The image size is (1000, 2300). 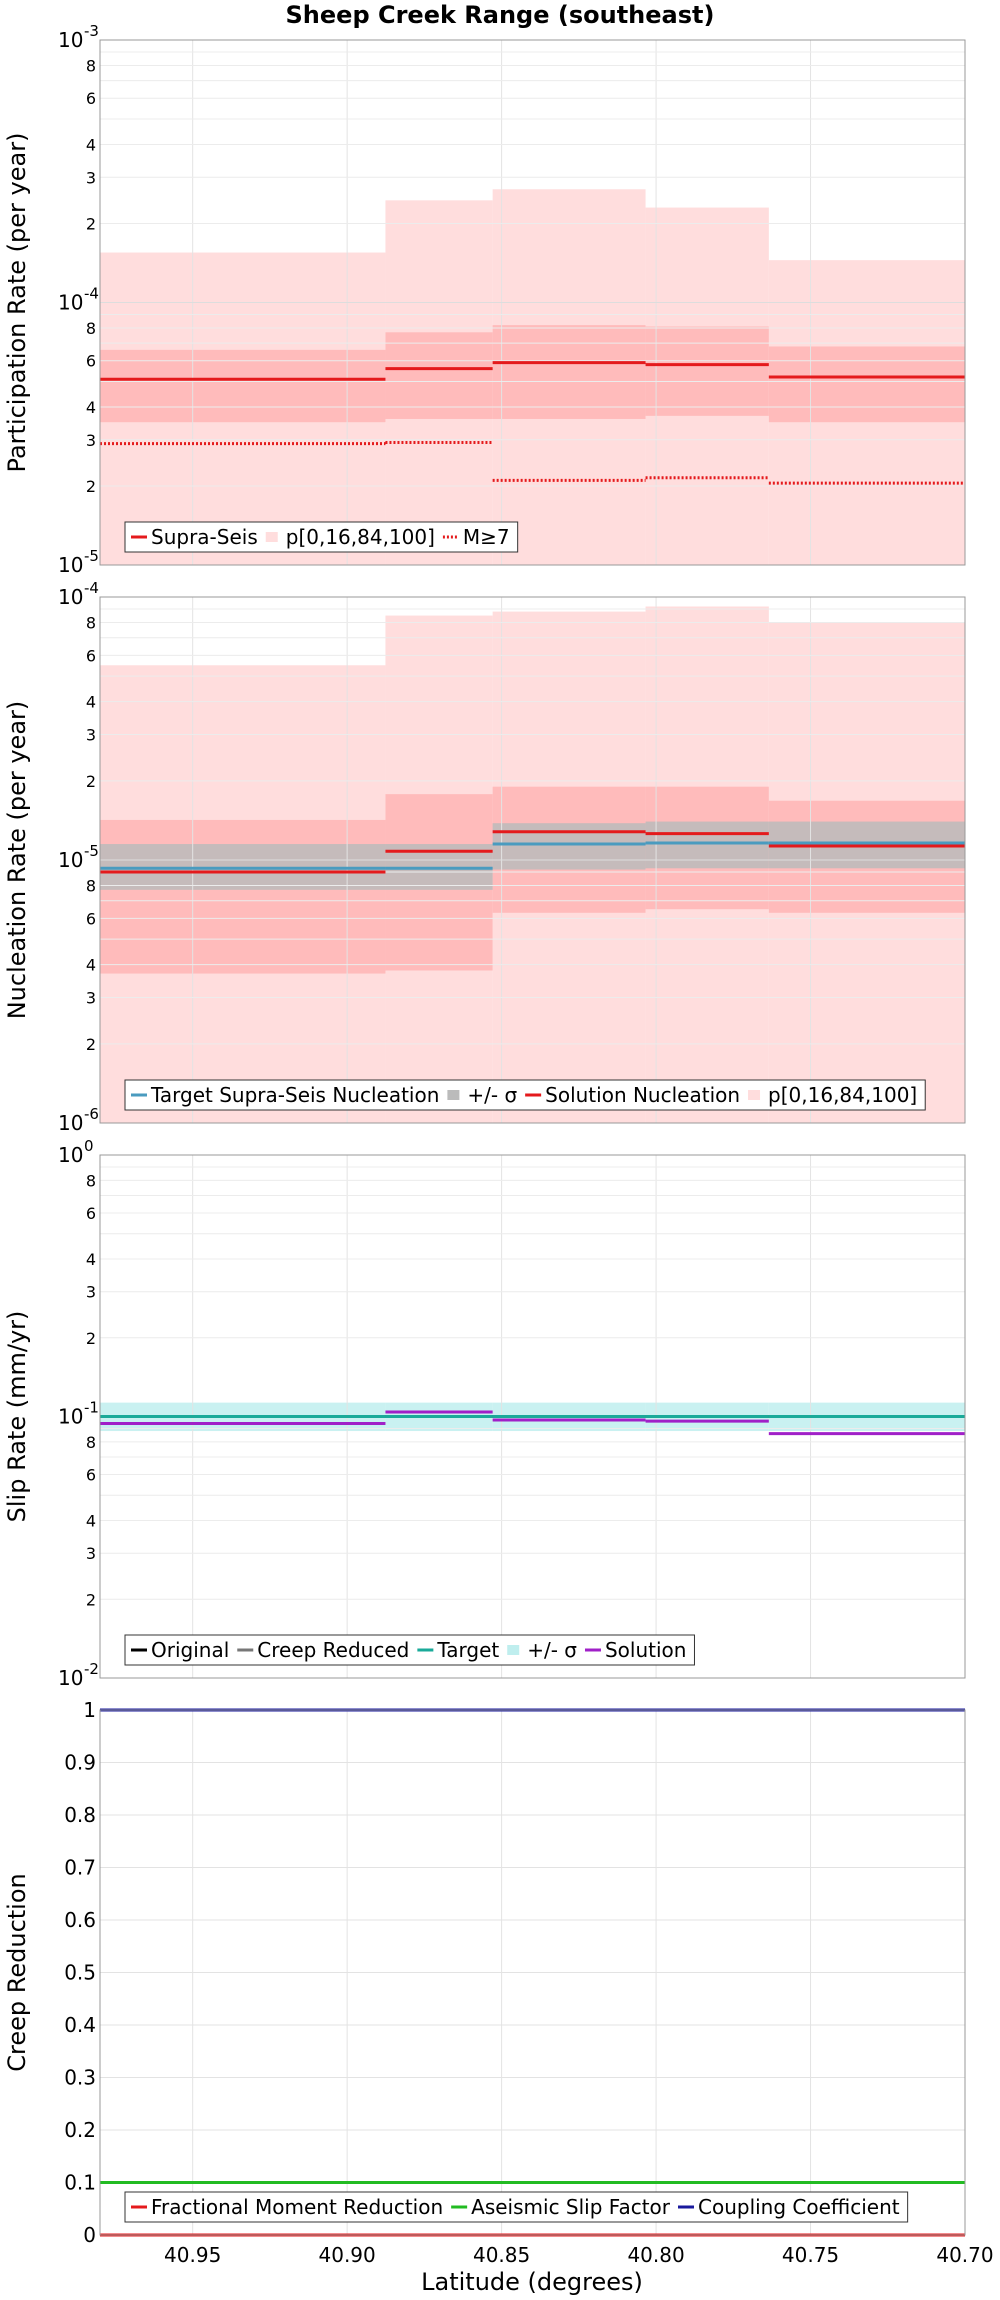 What do you see at coordinates (333, 1650) in the screenshot?
I see `legend-label: Creep Reduced` at bounding box center [333, 1650].